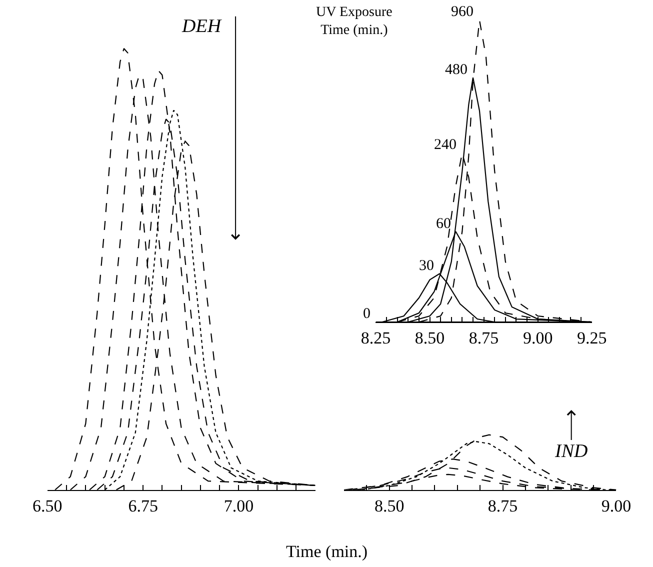 The image size is (653, 567). What do you see at coordinates (366, 314) in the screenshot?
I see `legend-label: 0` at bounding box center [366, 314].